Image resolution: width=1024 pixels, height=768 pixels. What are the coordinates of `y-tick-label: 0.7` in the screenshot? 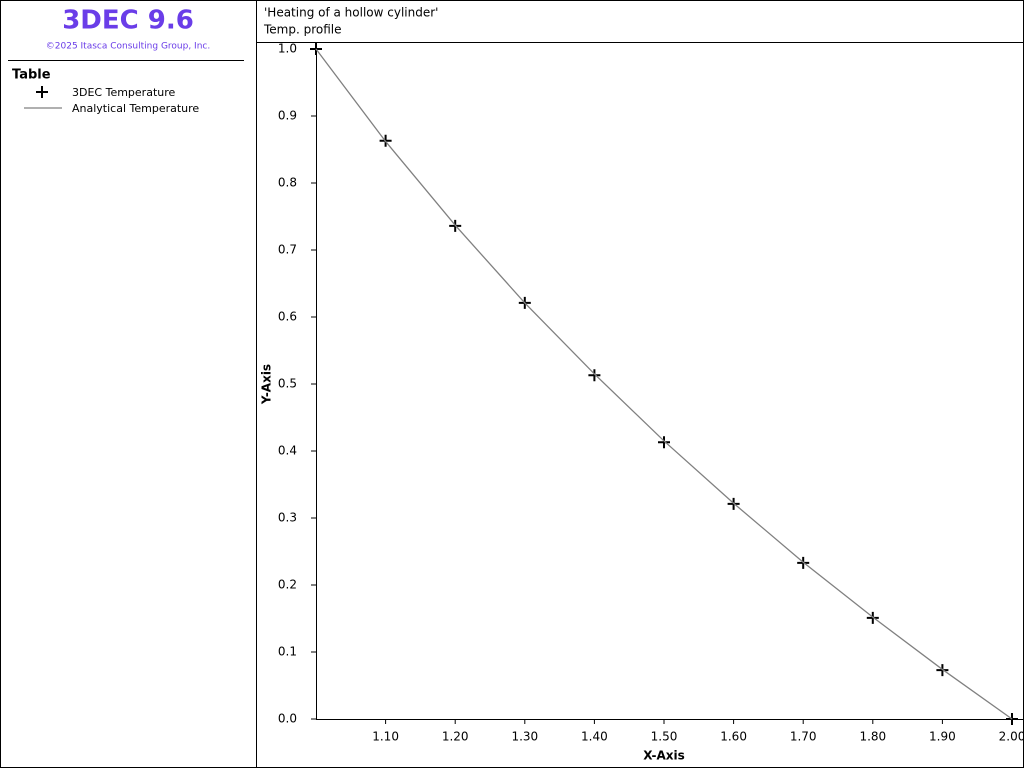 It's located at (287, 250).